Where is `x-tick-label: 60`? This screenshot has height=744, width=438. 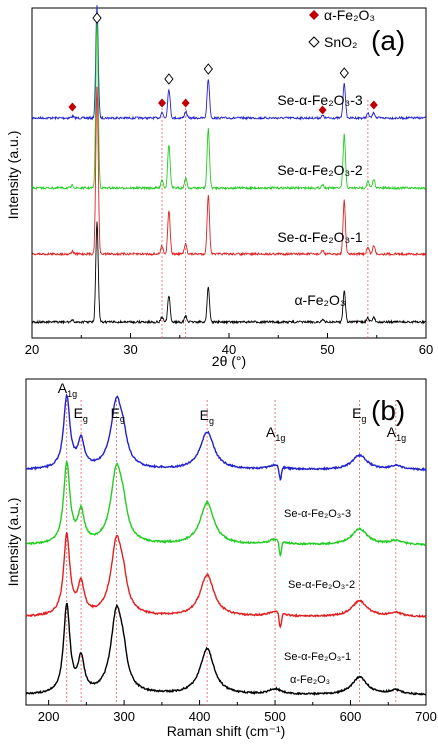
x-tick-label: 60 is located at coordinates (426, 349).